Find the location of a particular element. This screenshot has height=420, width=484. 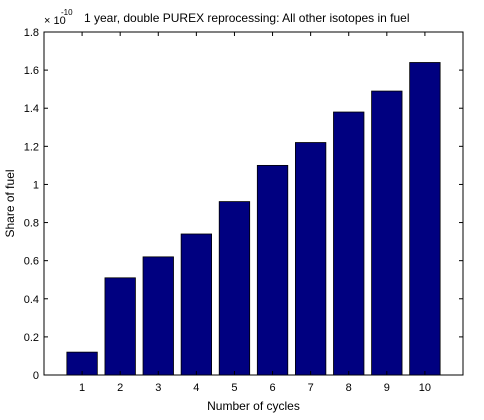

x-tick-label: 2 is located at coordinates (120, 388).